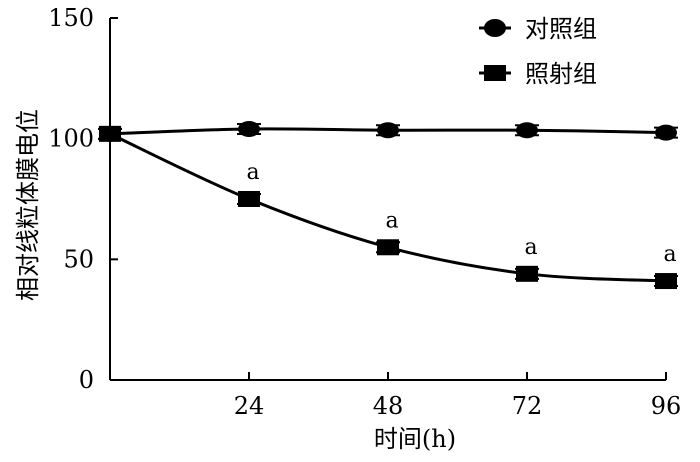  I want to click on legend-circle-marker, so click(495, 28).